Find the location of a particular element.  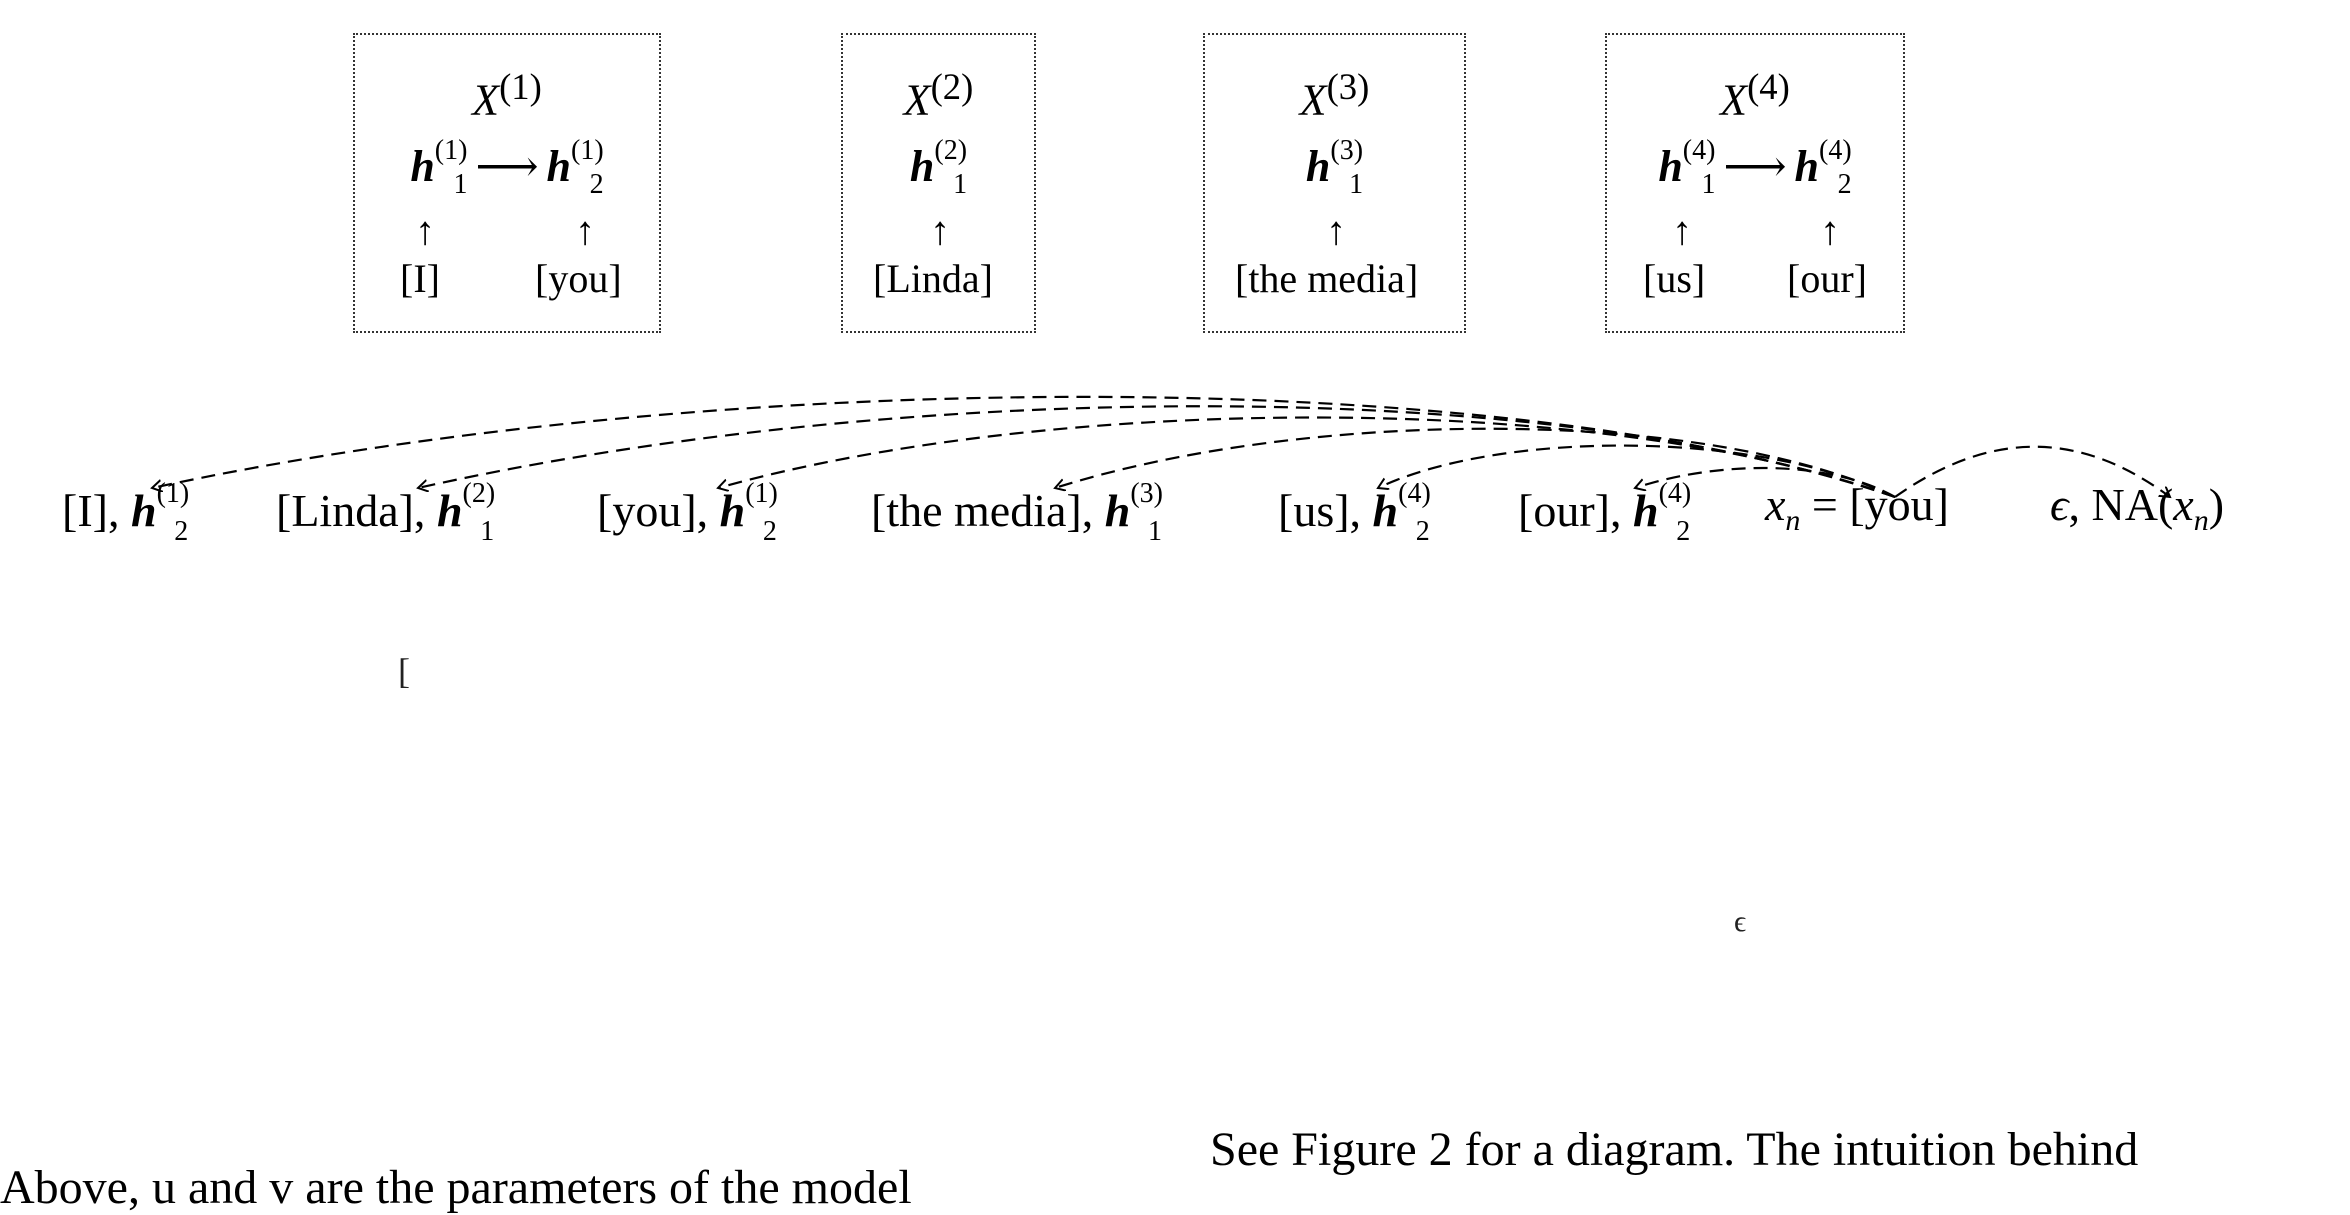

cluster-4-mention-1: [us] is located at coordinates (1674, 278).